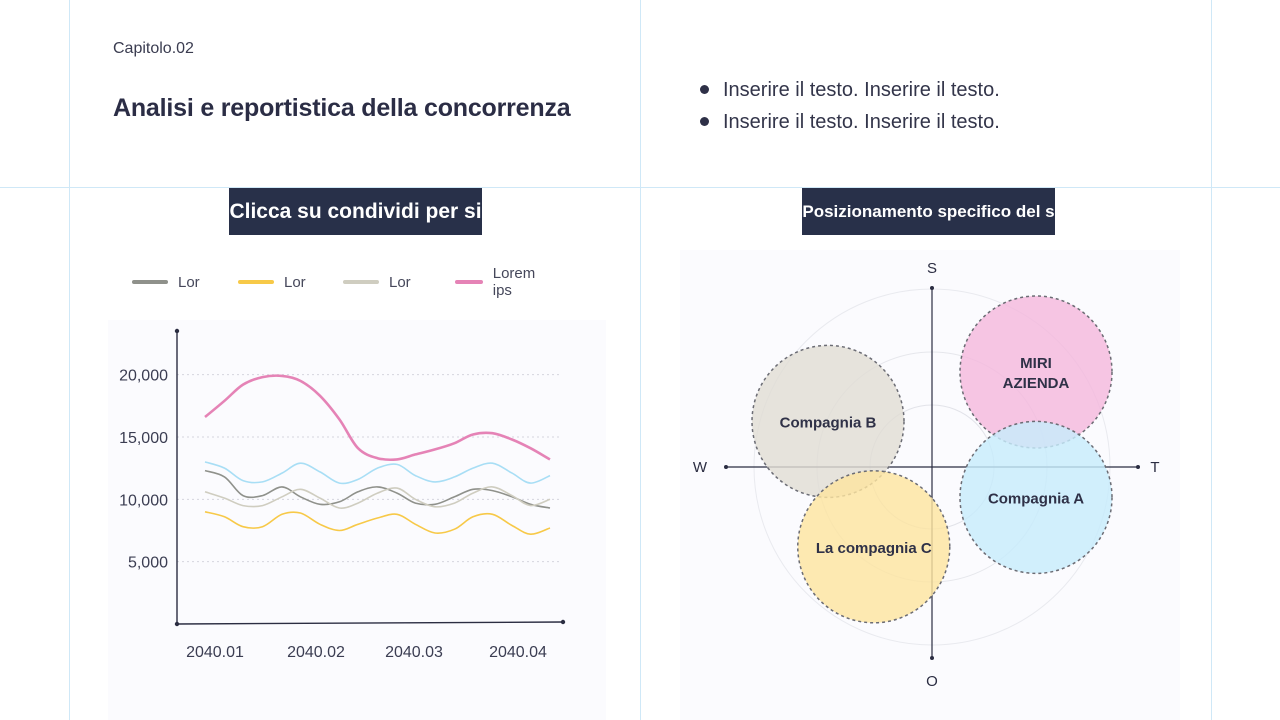 The height and width of the screenshot is (720, 1280). I want to click on x-tick-label: 2040.01, so click(215, 652).